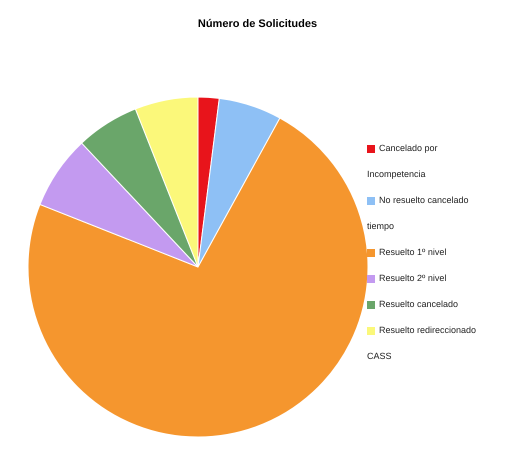 This screenshot has height=467, width=515. What do you see at coordinates (412, 278) in the screenshot?
I see `legend-label: Resuelto 2º nivel` at bounding box center [412, 278].